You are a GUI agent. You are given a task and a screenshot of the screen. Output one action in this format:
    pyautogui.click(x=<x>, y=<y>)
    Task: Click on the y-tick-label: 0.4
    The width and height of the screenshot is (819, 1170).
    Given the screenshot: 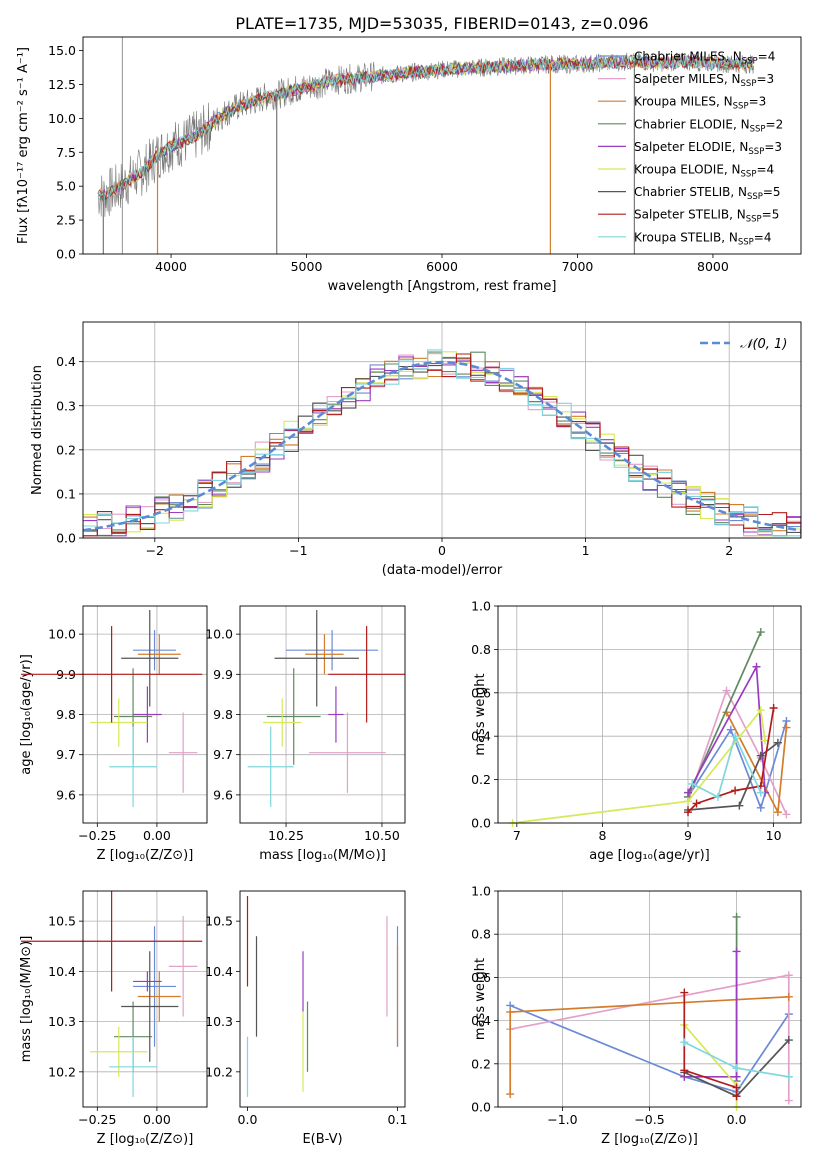 What is the action you would take?
    pyautogui.click(x=66, y=361)
    